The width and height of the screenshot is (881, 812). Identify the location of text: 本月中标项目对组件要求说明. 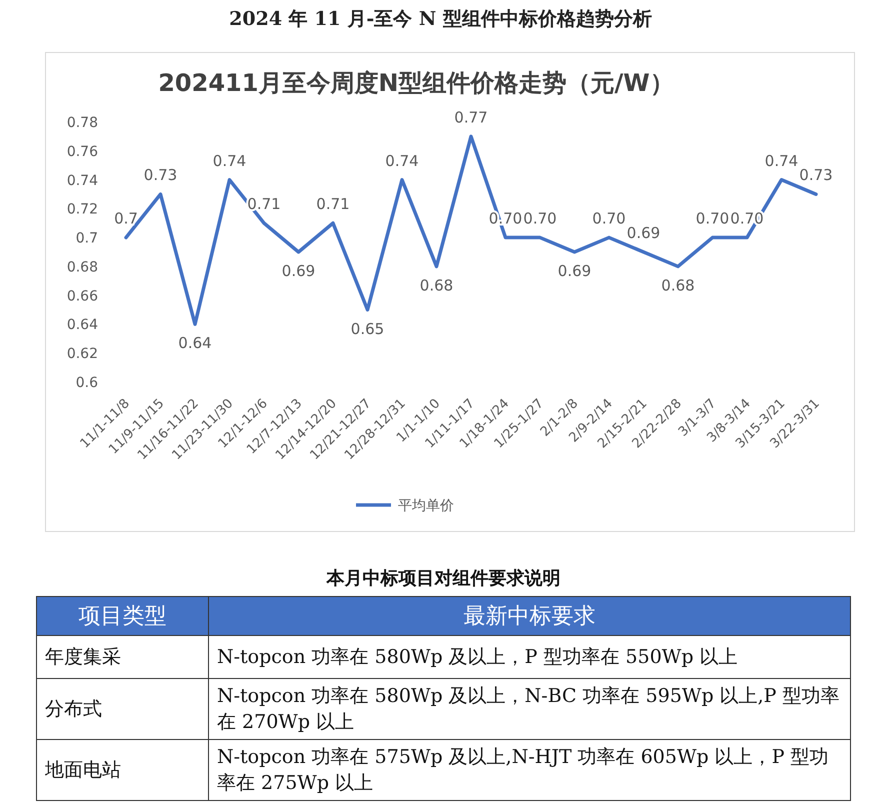
(443, 578).